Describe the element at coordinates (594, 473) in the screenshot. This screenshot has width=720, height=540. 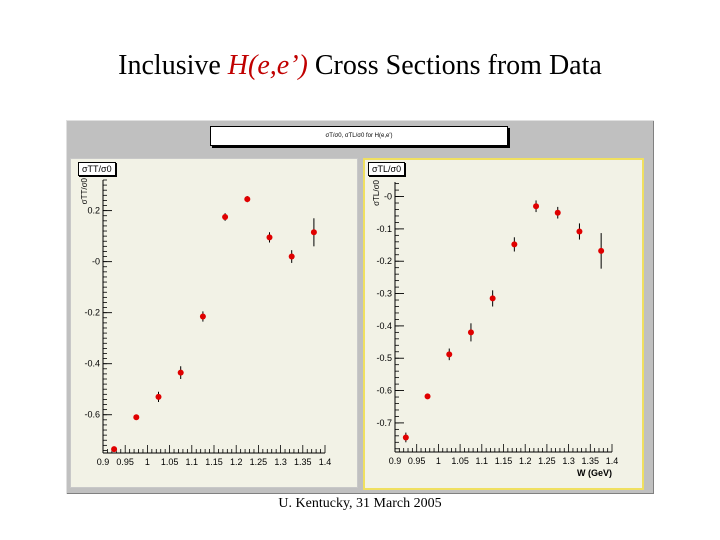
I see `x-axis-label: W (GeV)` at that location.